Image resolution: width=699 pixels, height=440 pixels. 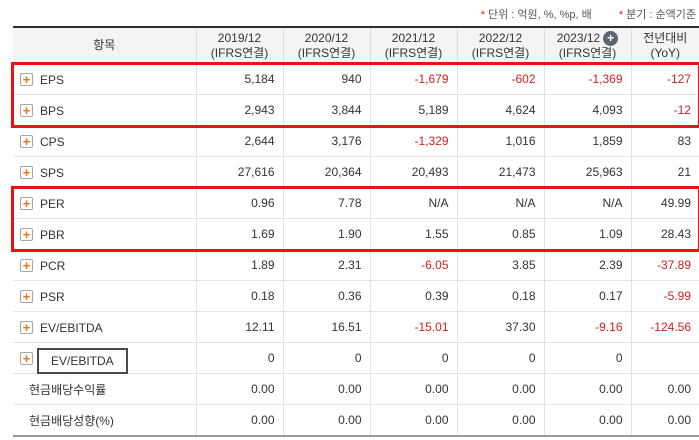 What do you see at coordinates (587, 234) in the screenshot?
I see `value-cell: 1.09` at bounding box center [587, 234].